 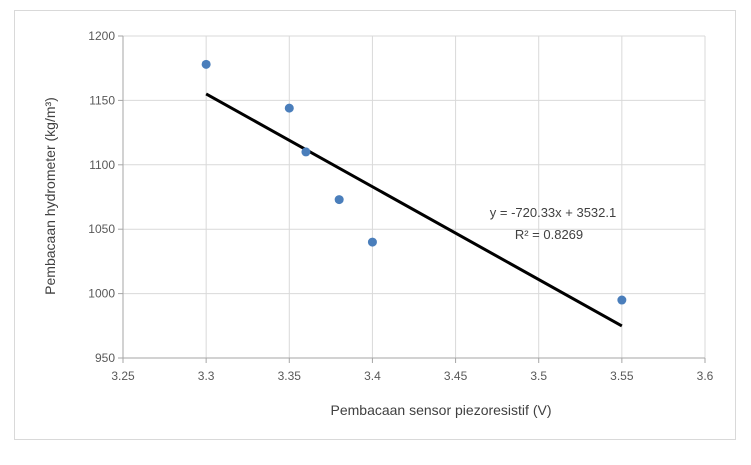 What do you see at coordinates (372, 376) in the screenshot?
I see `x-tick-label: 3.4` at bounding box center [372, 376].